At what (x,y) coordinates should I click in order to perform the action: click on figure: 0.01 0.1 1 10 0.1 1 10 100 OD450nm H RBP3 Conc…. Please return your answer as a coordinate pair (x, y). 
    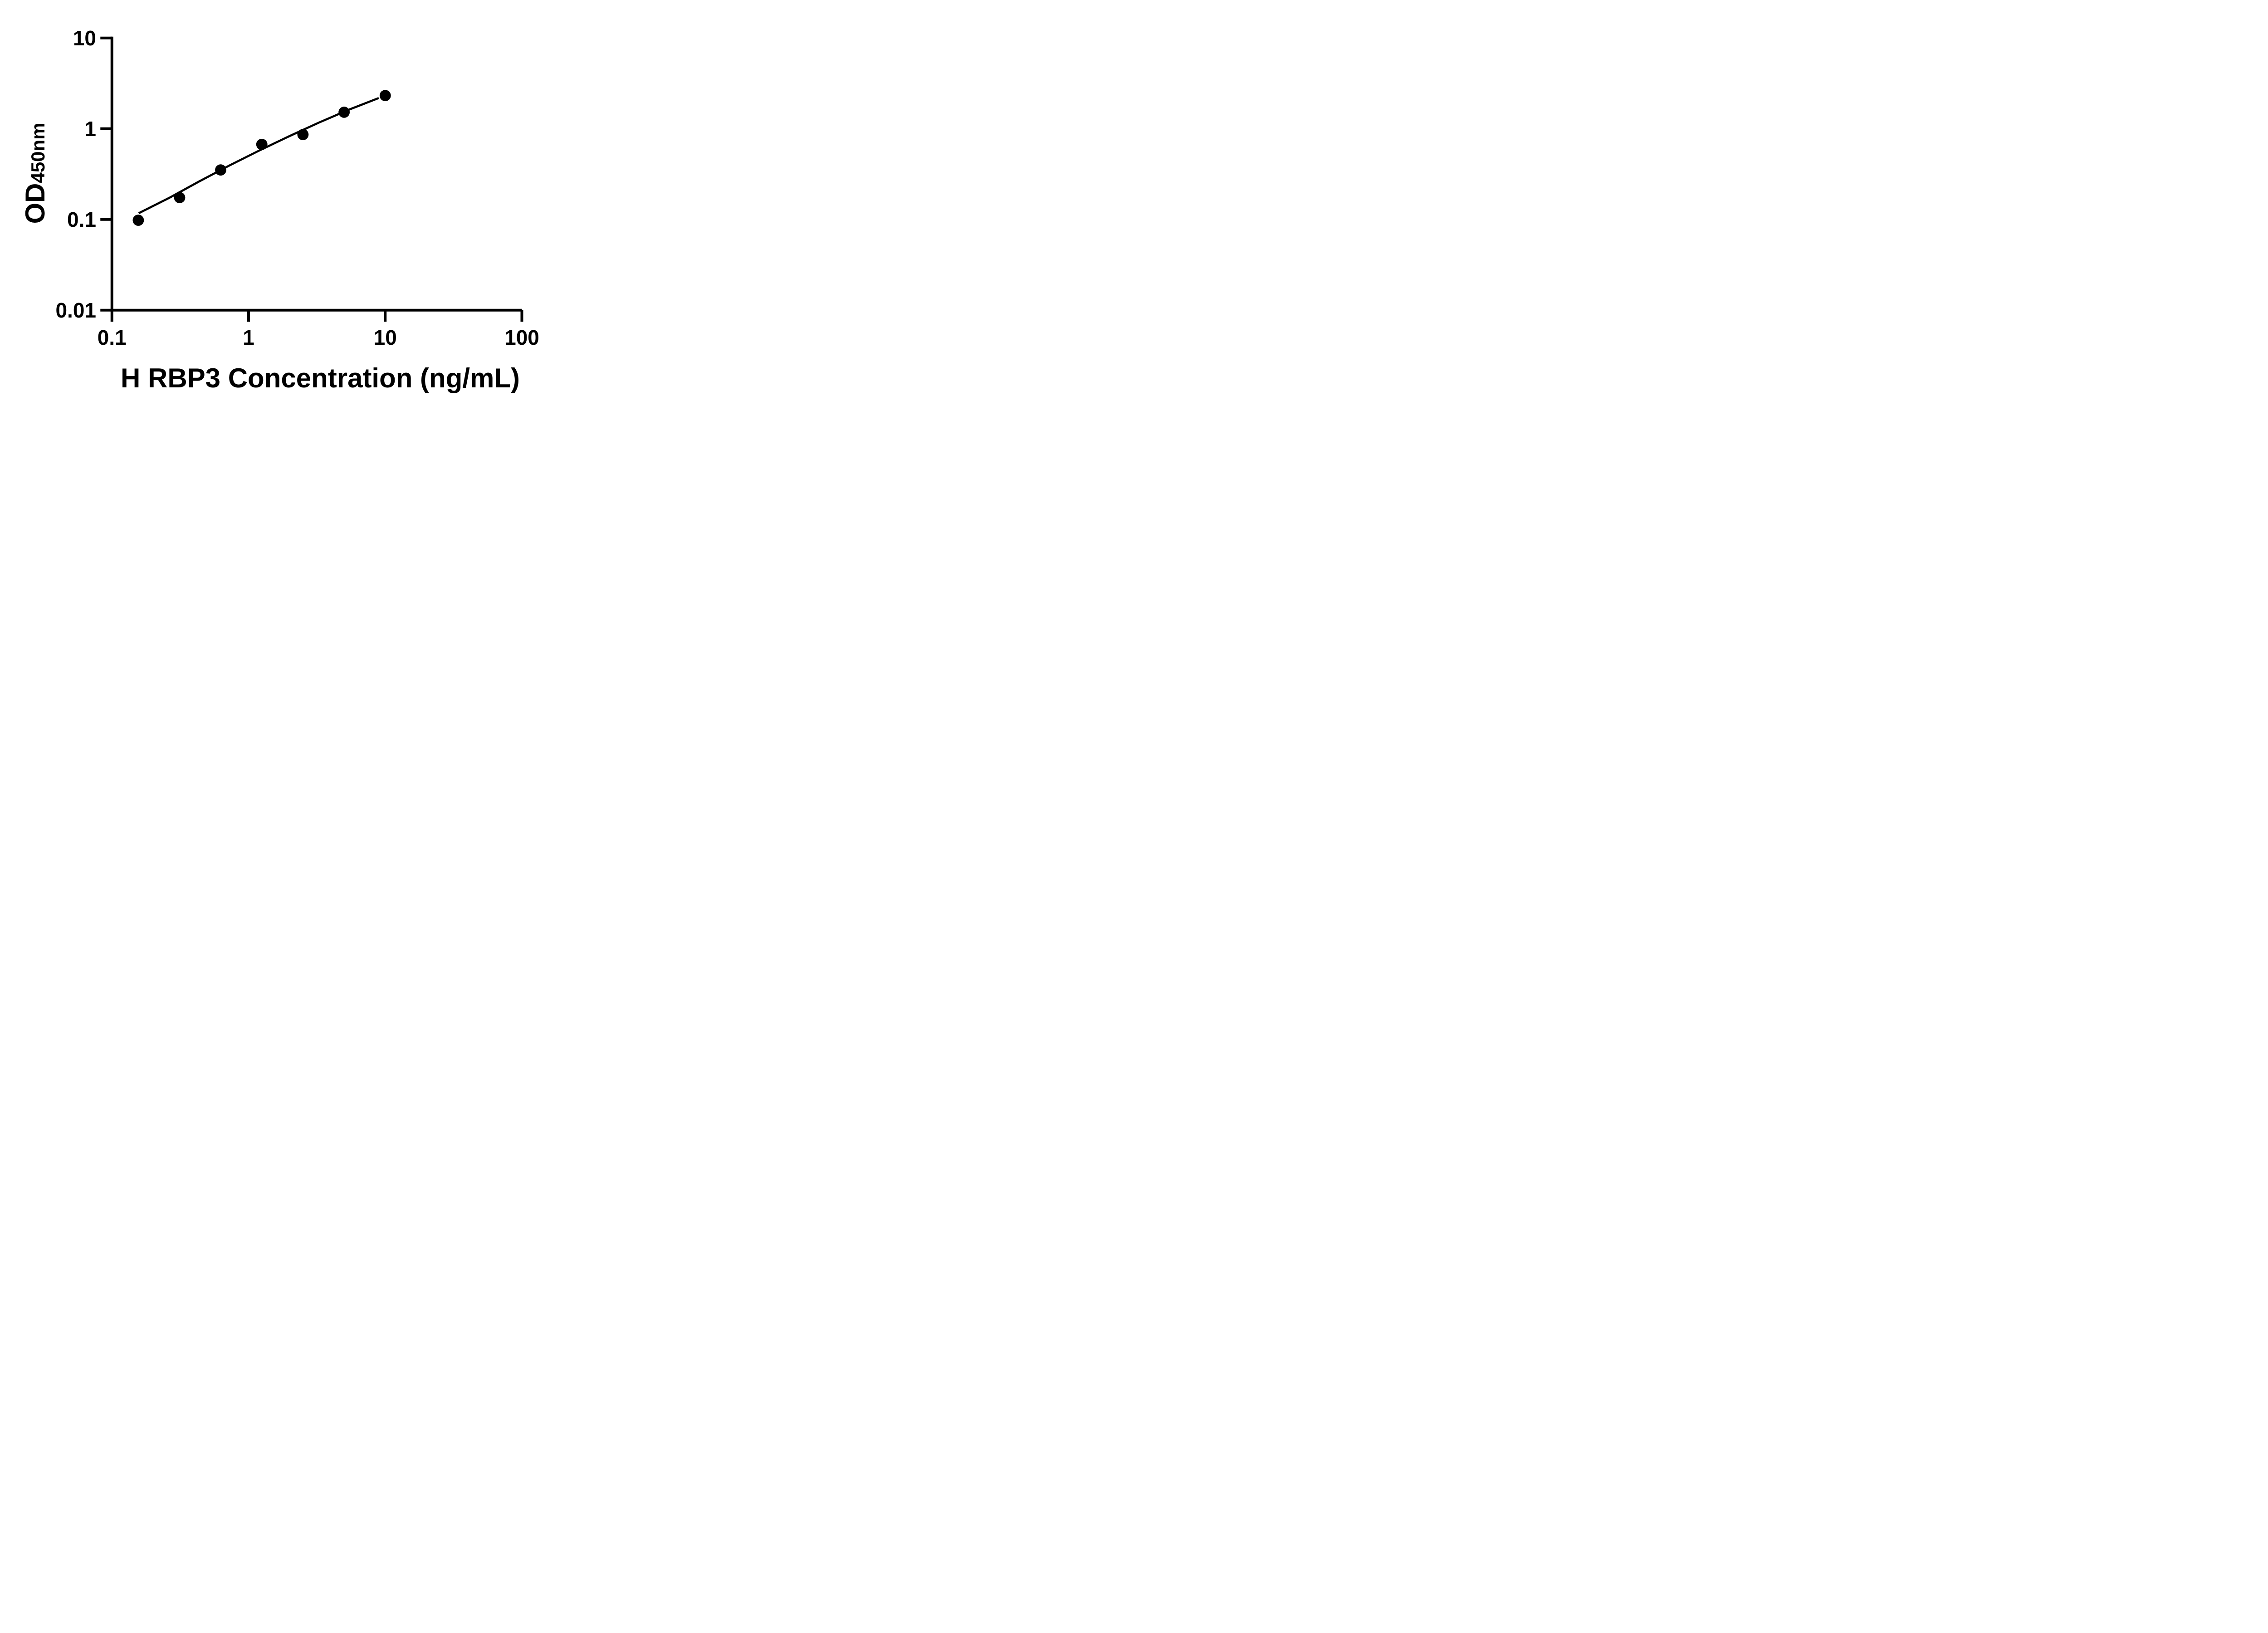
    Looking at the image, I should click on (291, 204).